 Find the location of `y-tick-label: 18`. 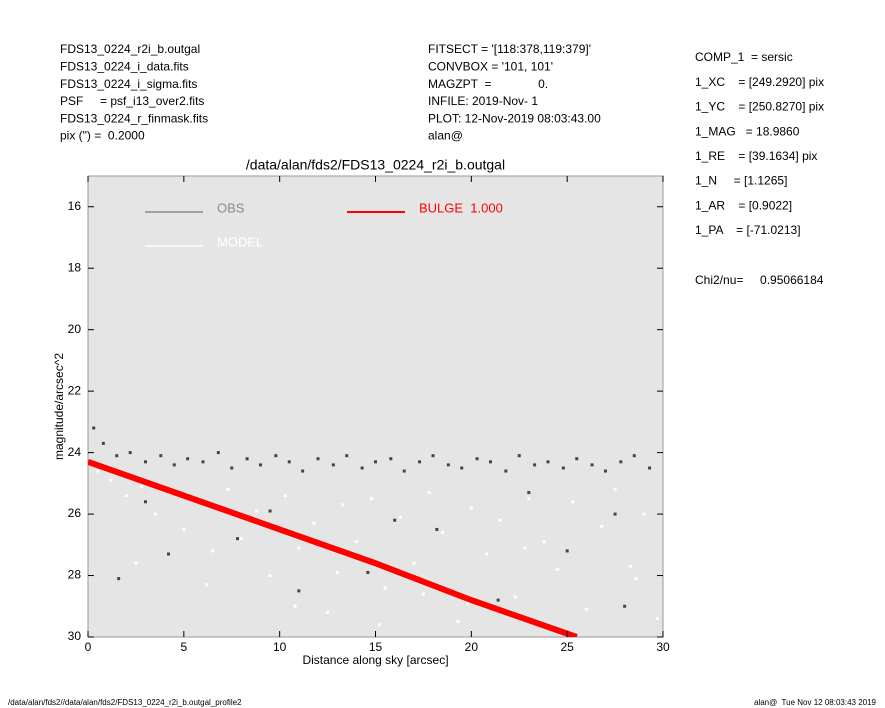

y-tick-label: 18 is located at coordinates (75, 267).